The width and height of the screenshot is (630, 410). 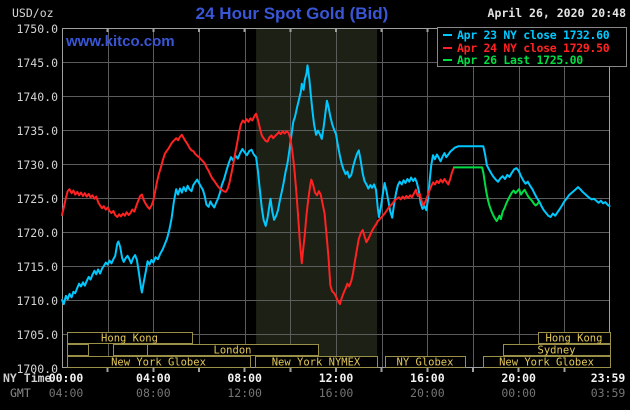 I want to click on x-tick-ny-1600: 16:00, so click(x=427, y=378).